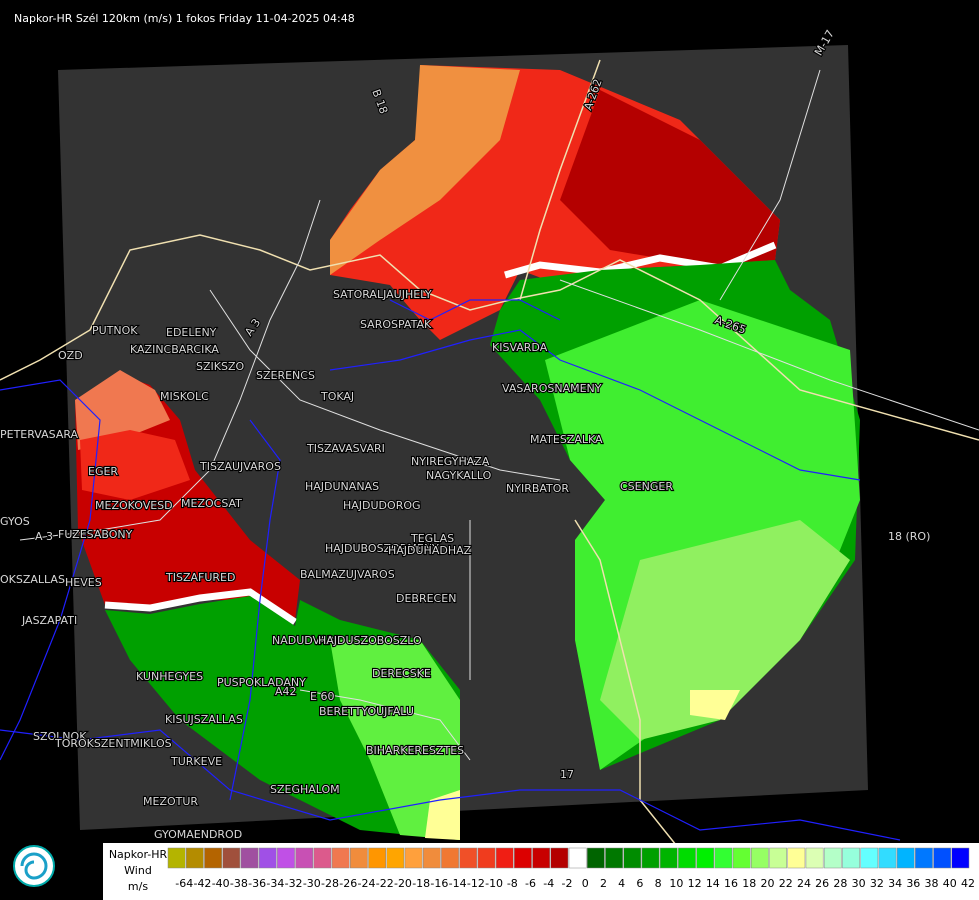 This screenshot has height=900, width=979. Describe the element at coordinates (257, 883) in the screenshot. I see `scale-label: -36` at that location.